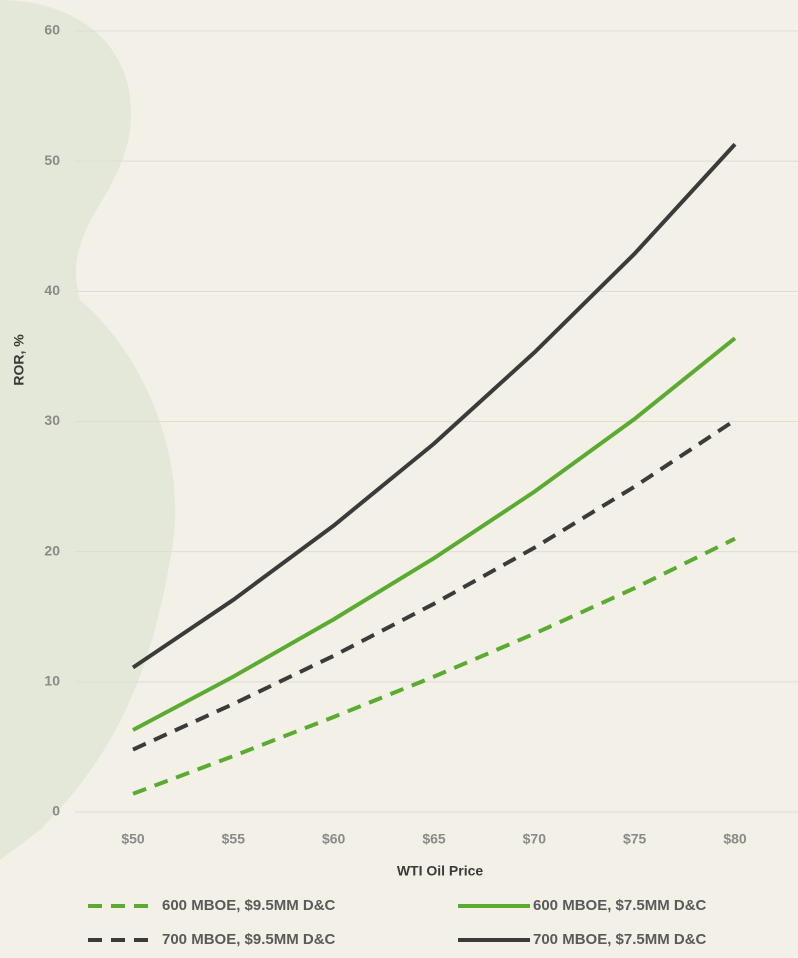  Describe the element at coordinates (620, 905) in the screenshot. I see `legend-label: 600 MBOE, $7.5MM D&C` at that location.